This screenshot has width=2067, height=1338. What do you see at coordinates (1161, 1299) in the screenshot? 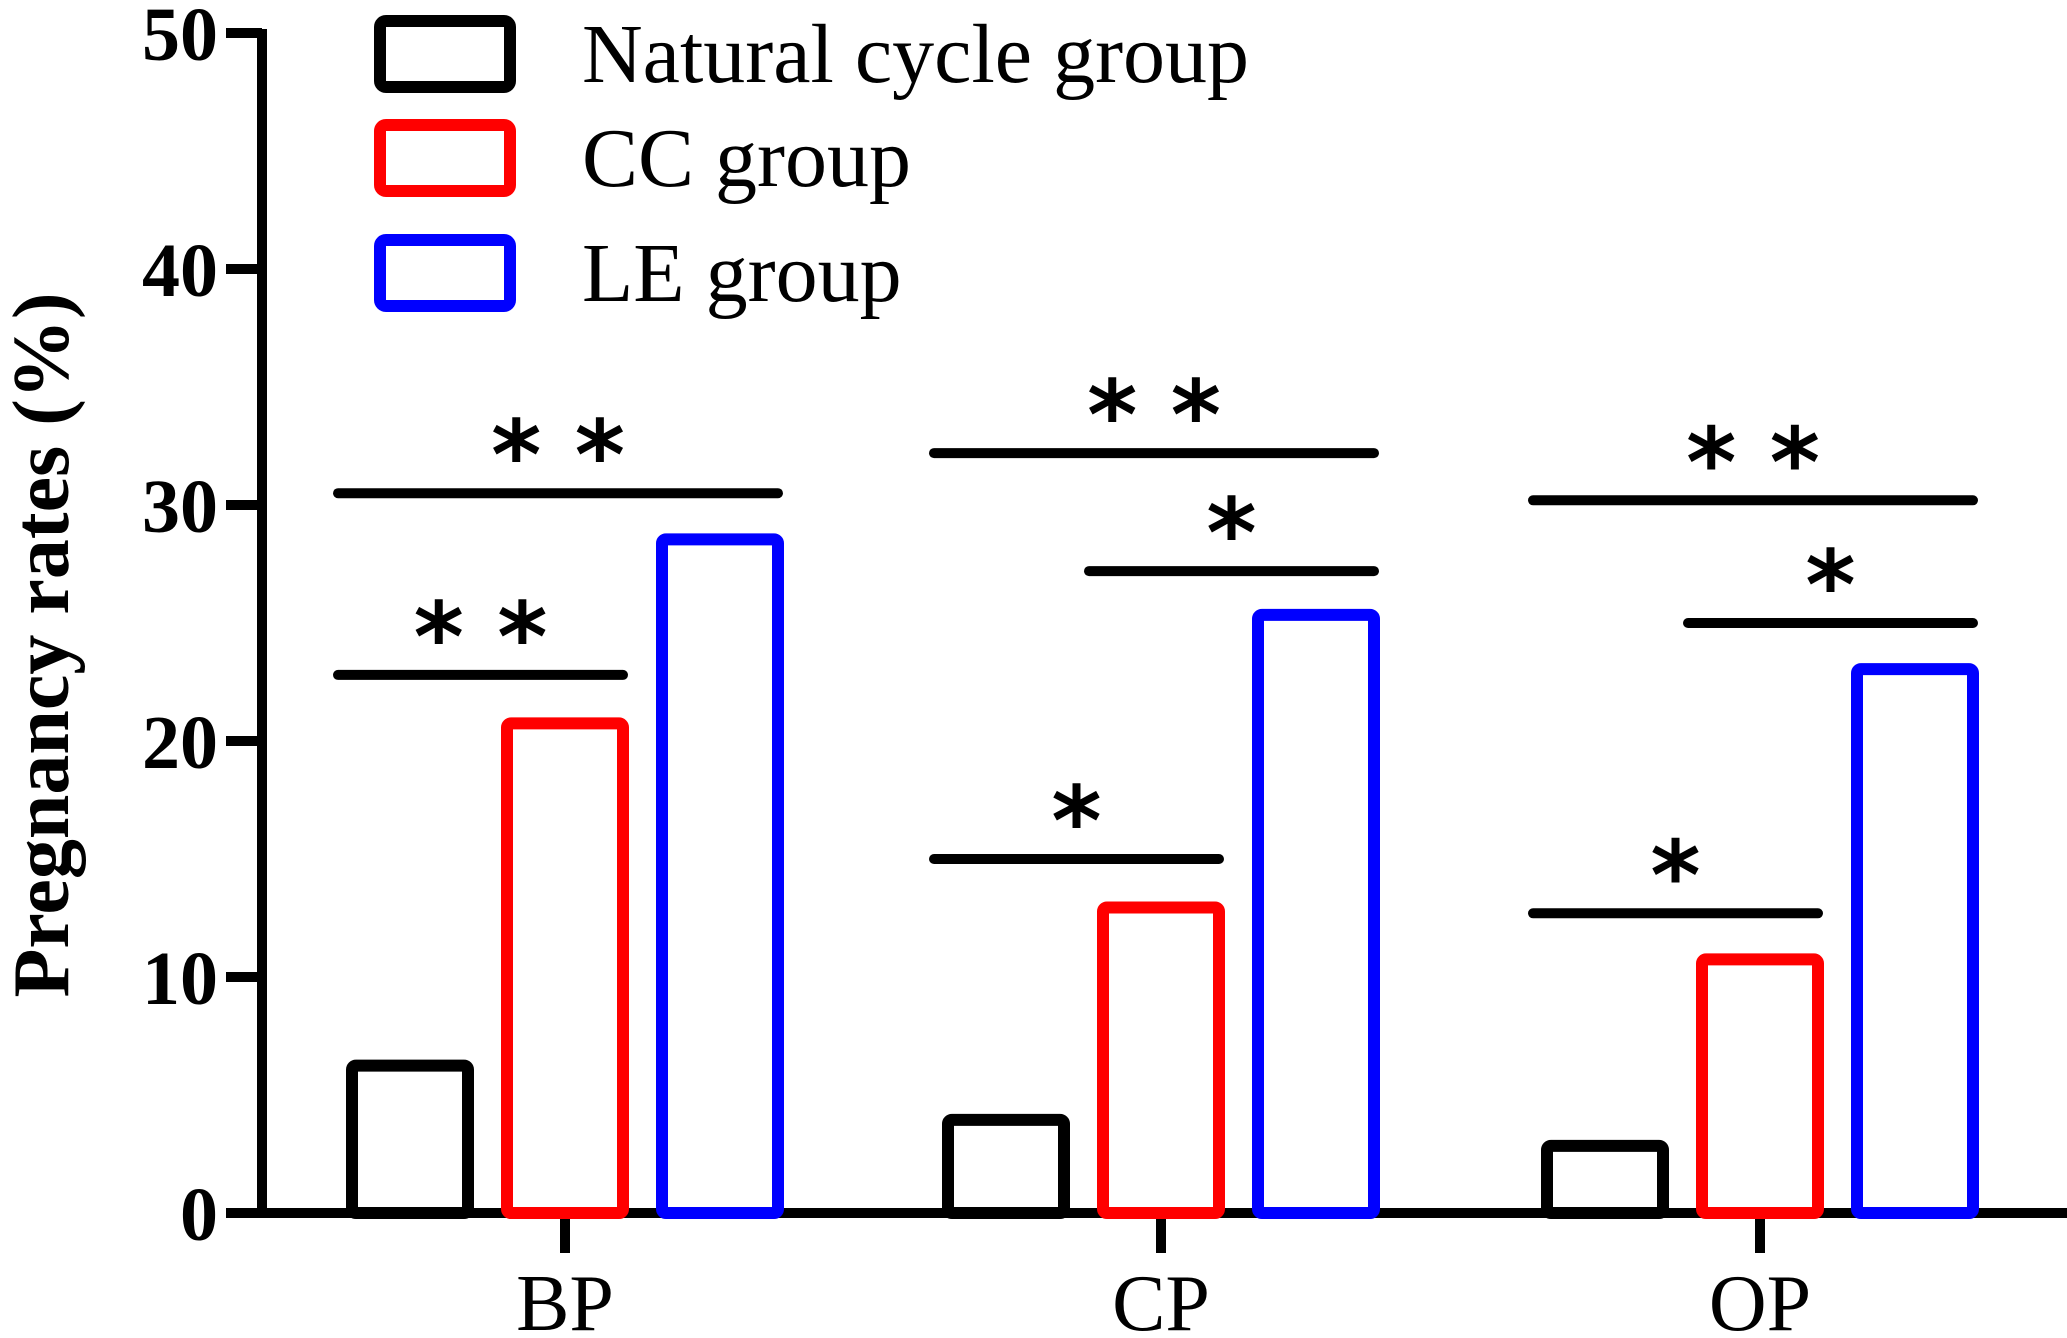
I see `x-tick-label-cp: CP` at bounding box center [1161, 1299].